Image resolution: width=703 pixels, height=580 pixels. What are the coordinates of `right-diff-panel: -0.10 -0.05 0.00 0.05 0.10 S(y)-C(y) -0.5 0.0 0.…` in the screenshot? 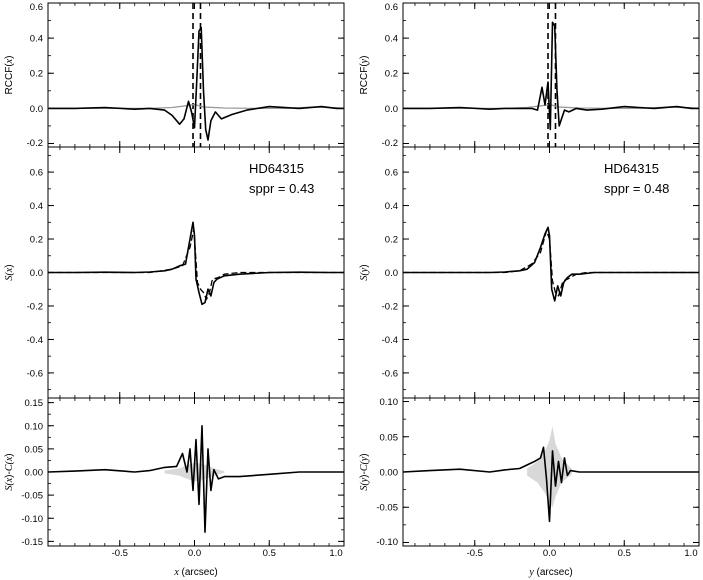 It's located at (529, 478).